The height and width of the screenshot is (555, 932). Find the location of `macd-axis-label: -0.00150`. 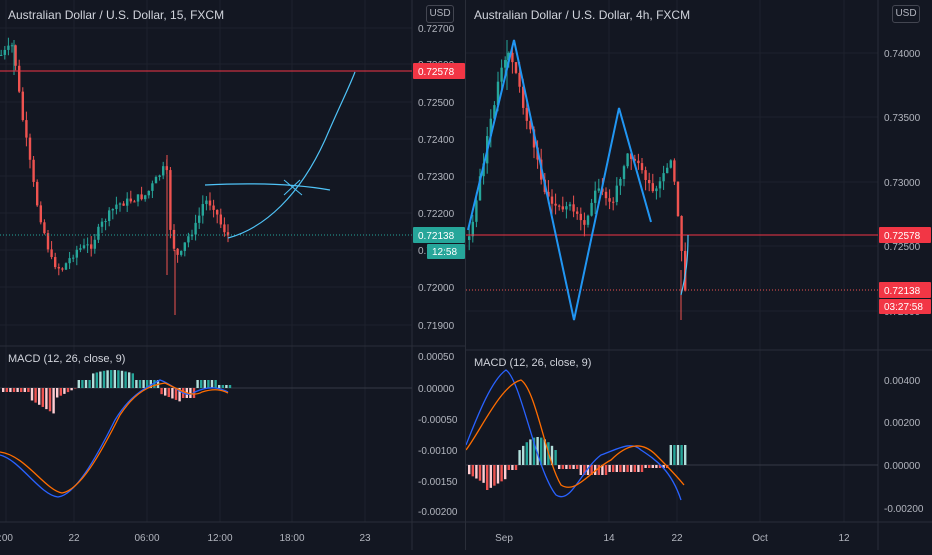

macd-axis-label: -0.00150 is located at coordinates (438, 482).